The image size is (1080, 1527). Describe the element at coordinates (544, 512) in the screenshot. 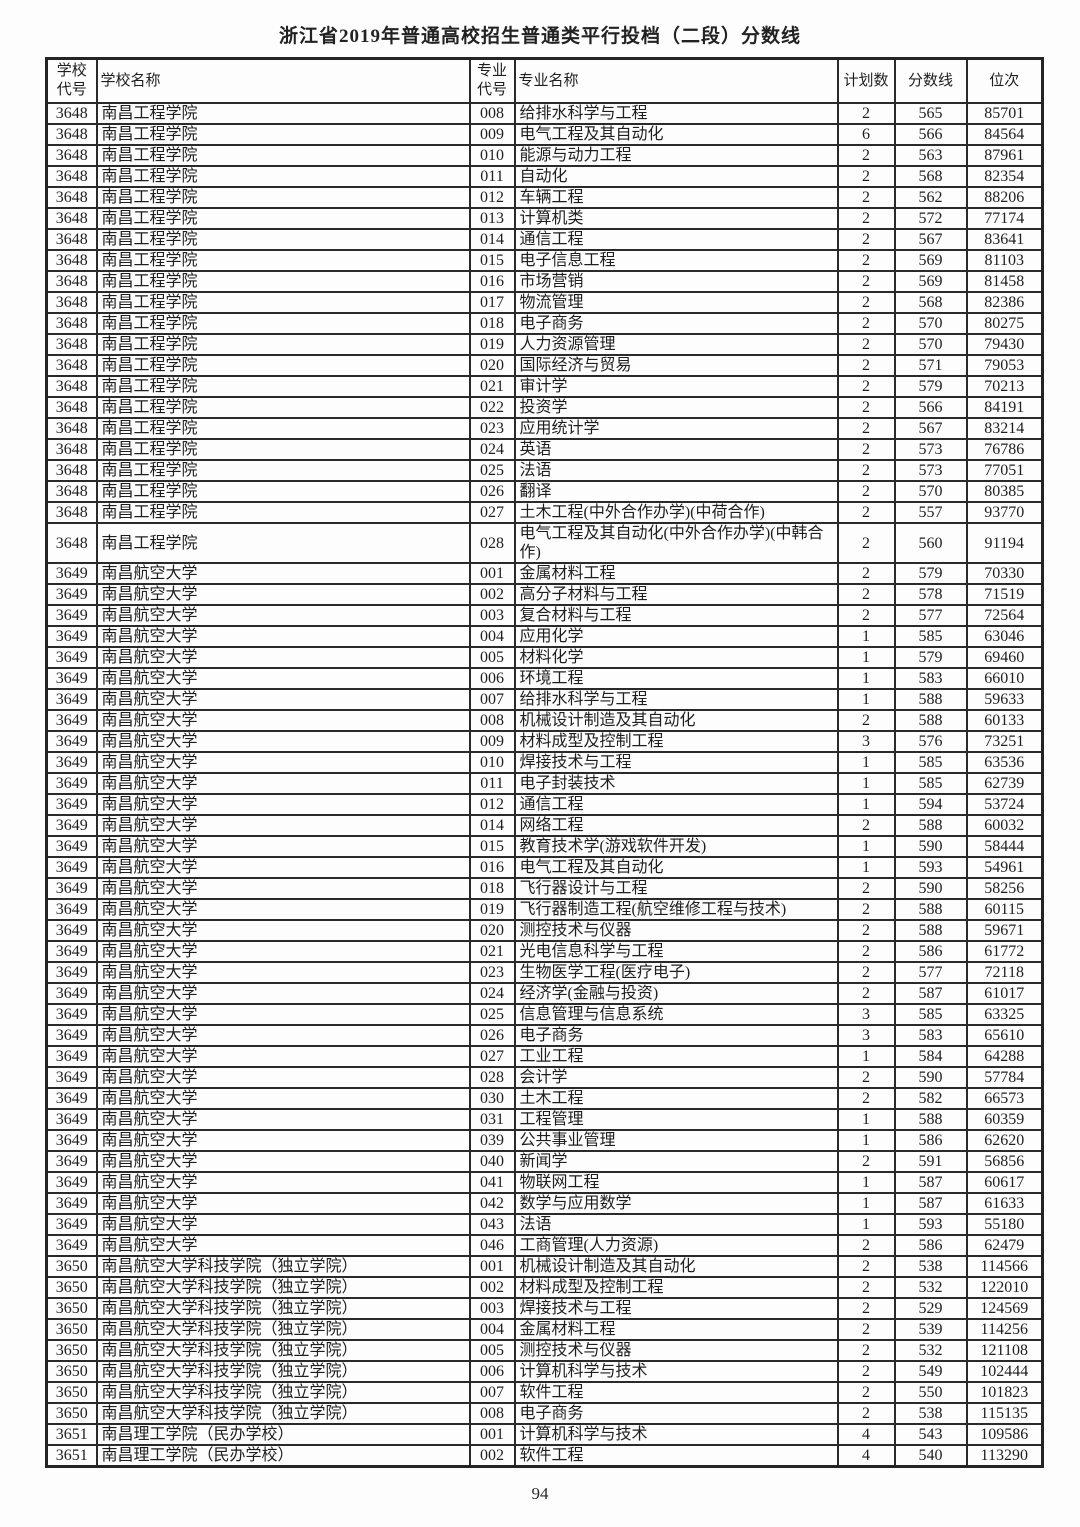

I see `table-row: 3648 南昌工程学院 027 土木工程(中外合作办学)(中荷合作) 2 557 93770` at that location.